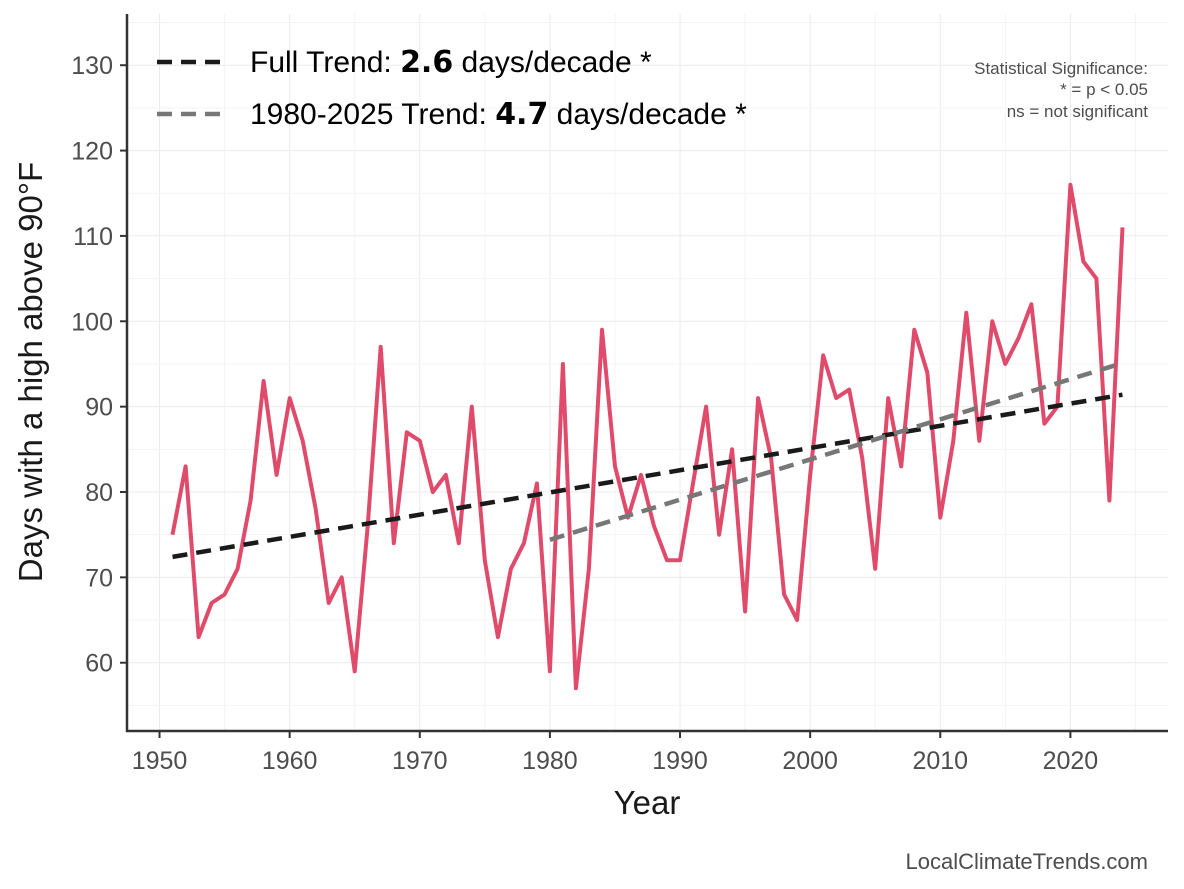  I want to click on x-tick-label: 2000, so click(810, 761).